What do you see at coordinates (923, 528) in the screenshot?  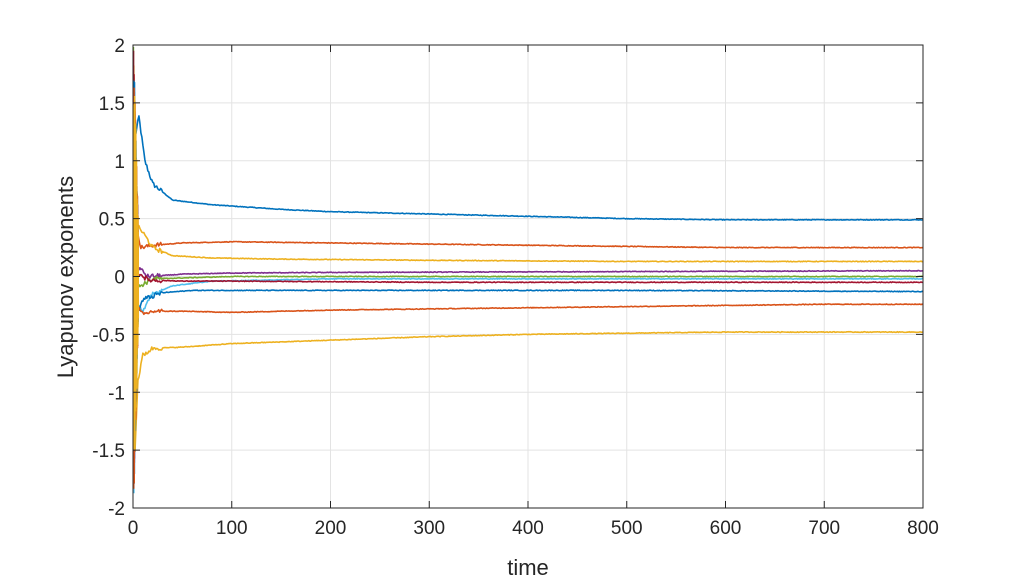 I see `x-tick-label: 800` at bounding box center [923, 528].